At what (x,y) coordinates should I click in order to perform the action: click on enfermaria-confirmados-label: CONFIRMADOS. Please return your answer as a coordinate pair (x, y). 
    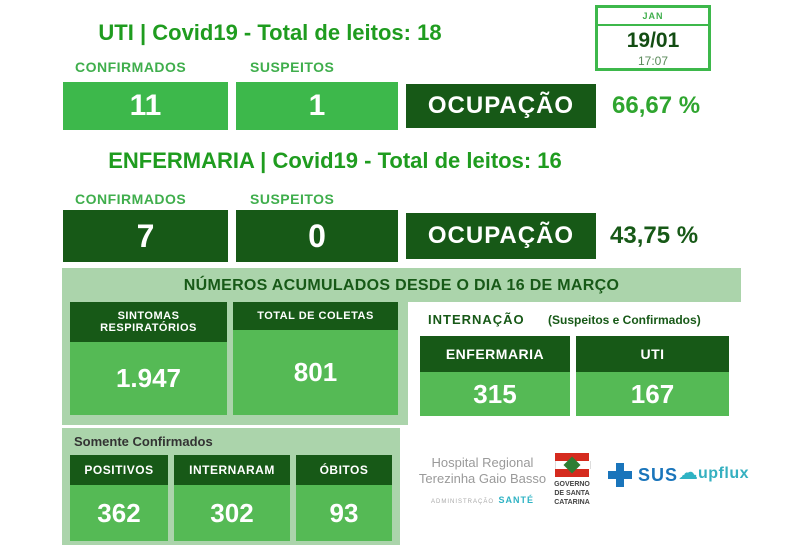
    Looking at the image, I should click on (131, 199).